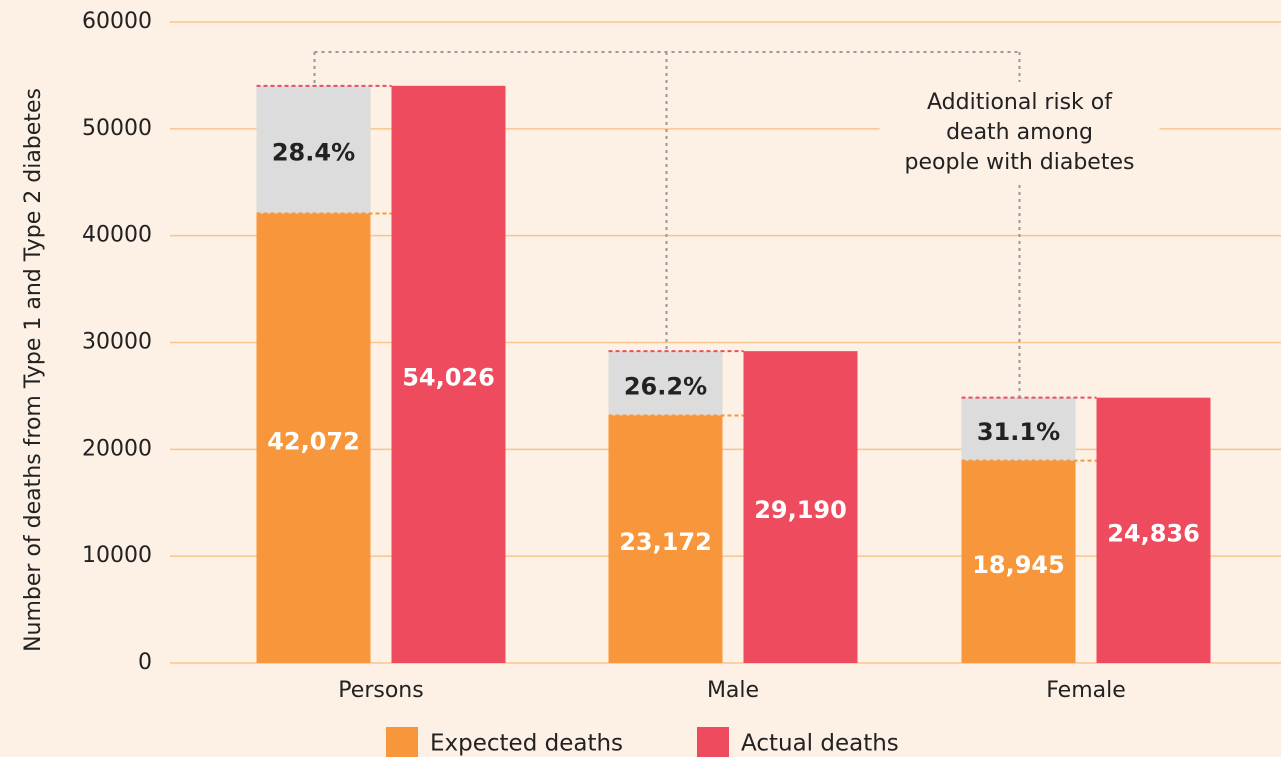 This screenshot has height=757, width=1281. I want to click on y-tick-label: 40000, so click(117, 235).